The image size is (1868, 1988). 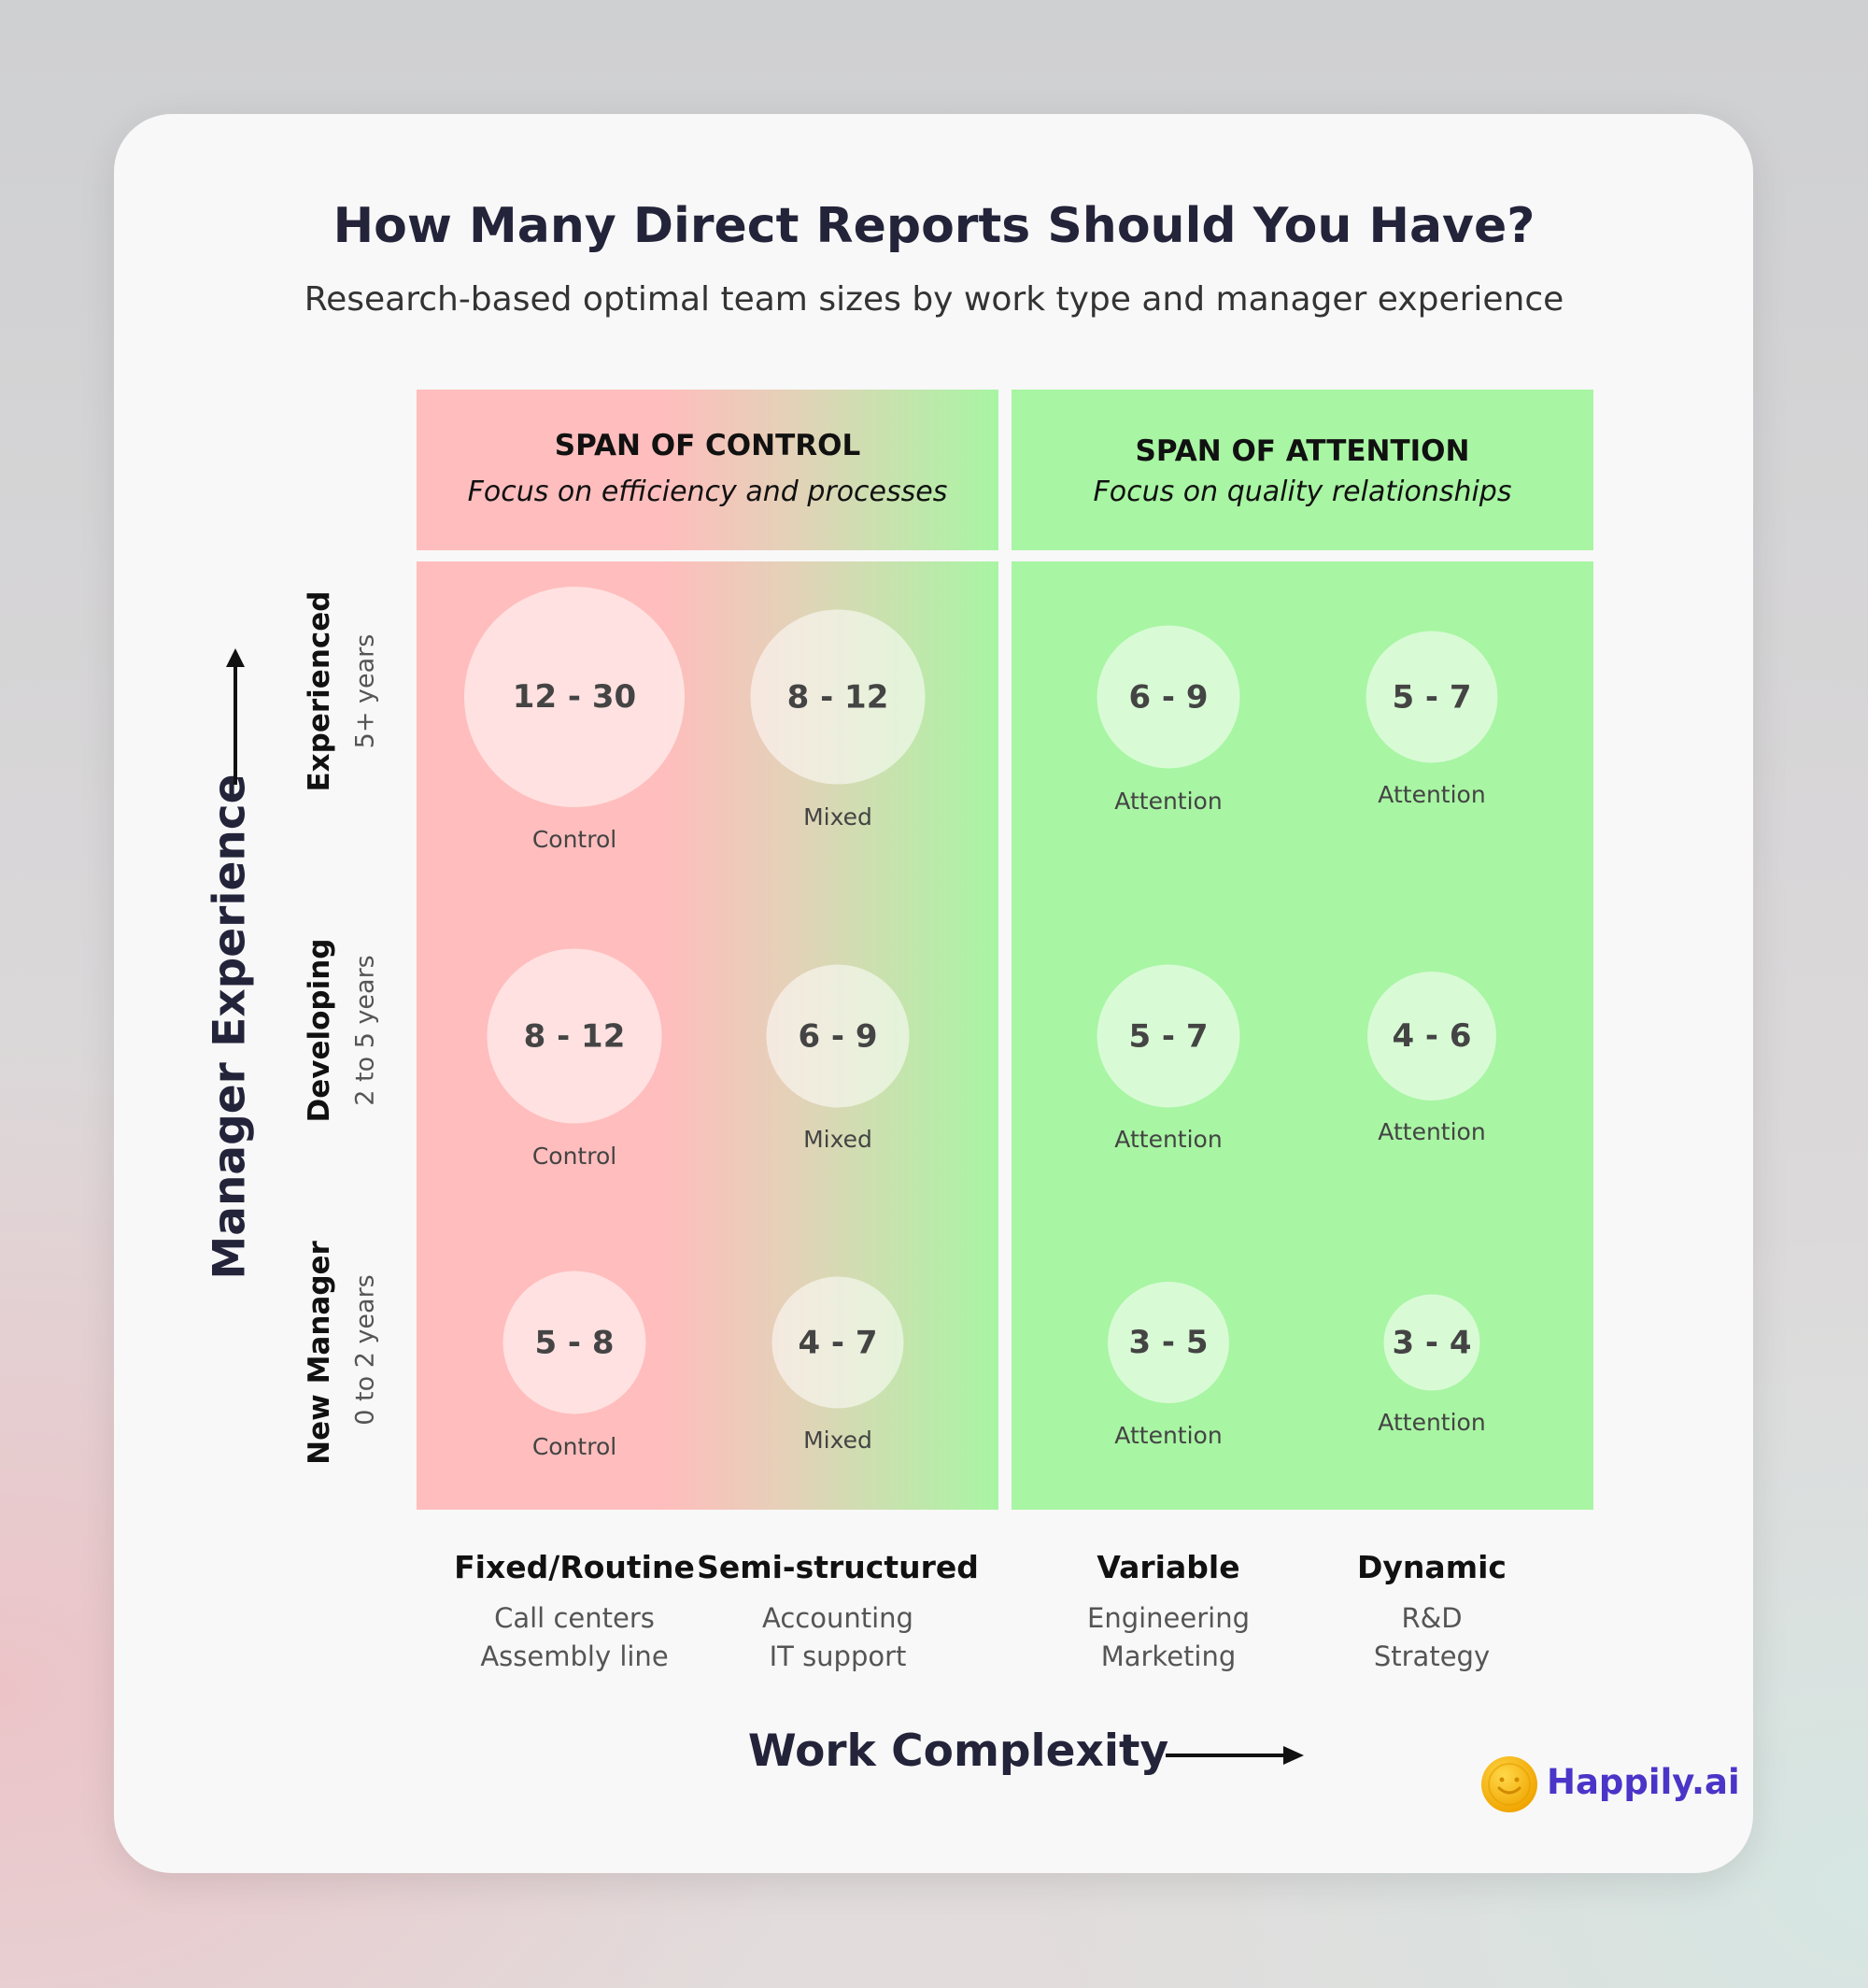 I want to click on column-title: Fixed/Routine, so click(x=574, y=1567).